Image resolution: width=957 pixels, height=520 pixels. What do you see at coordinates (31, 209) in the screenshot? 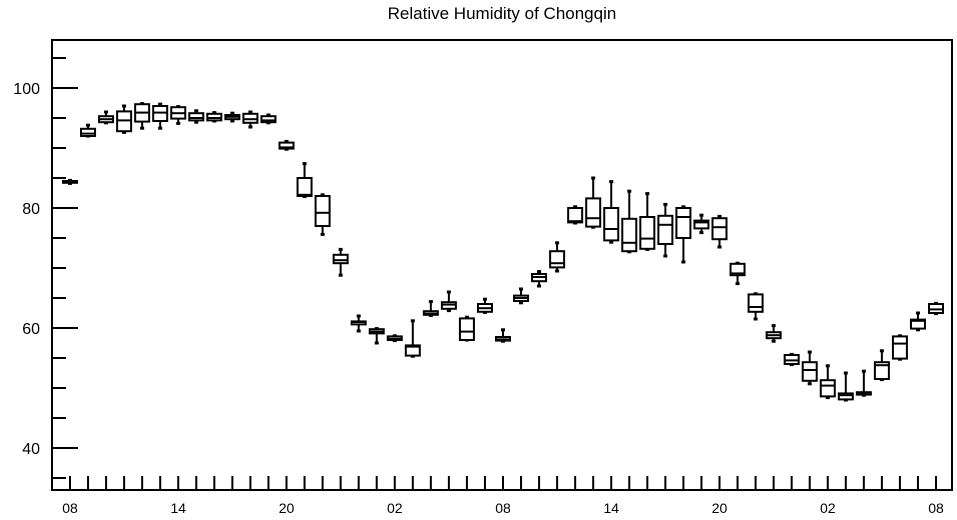
I see `y-tick-label: 80` at bounding box center [31, 209].